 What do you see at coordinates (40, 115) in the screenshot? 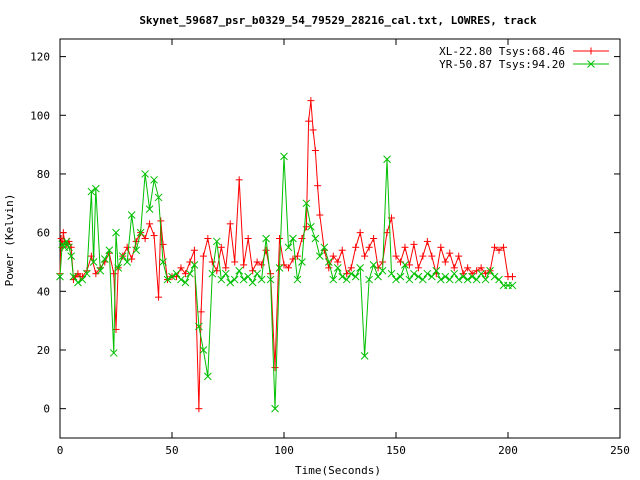
I see `y-tick-label: 100` at bounding box center [40, 115].